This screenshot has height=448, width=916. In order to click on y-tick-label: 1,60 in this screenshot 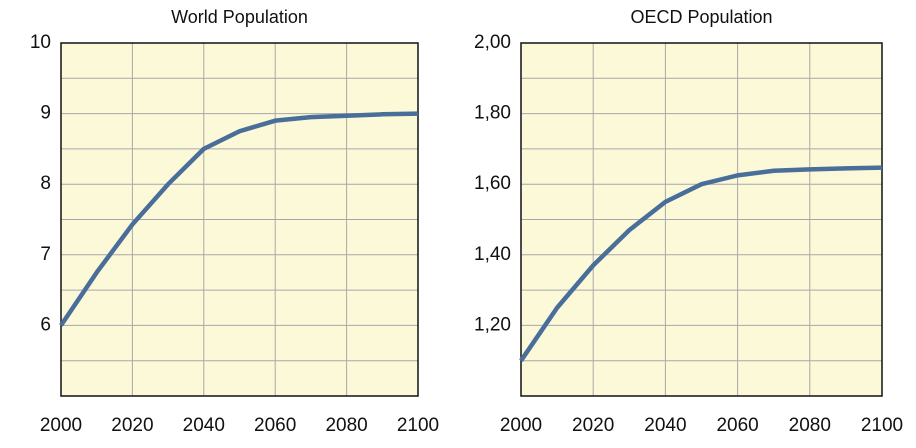, I will do `click(492, 183)`.